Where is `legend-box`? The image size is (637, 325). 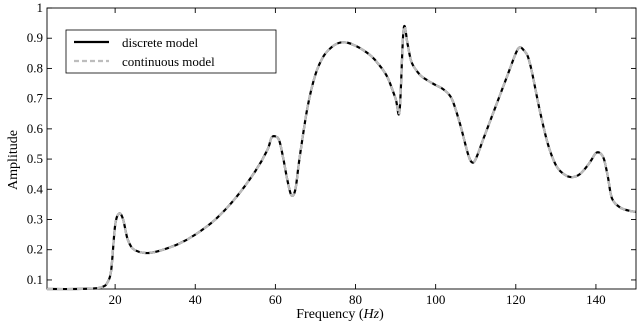 legend-box is located at coordinates (171, 51).